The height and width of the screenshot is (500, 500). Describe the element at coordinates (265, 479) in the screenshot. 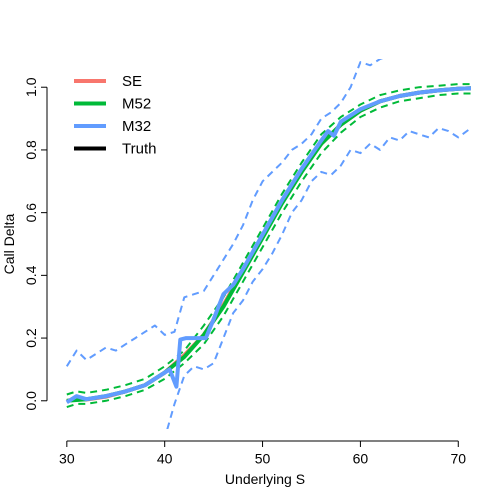

I see `x-axis-title: Underlying S` at that location.